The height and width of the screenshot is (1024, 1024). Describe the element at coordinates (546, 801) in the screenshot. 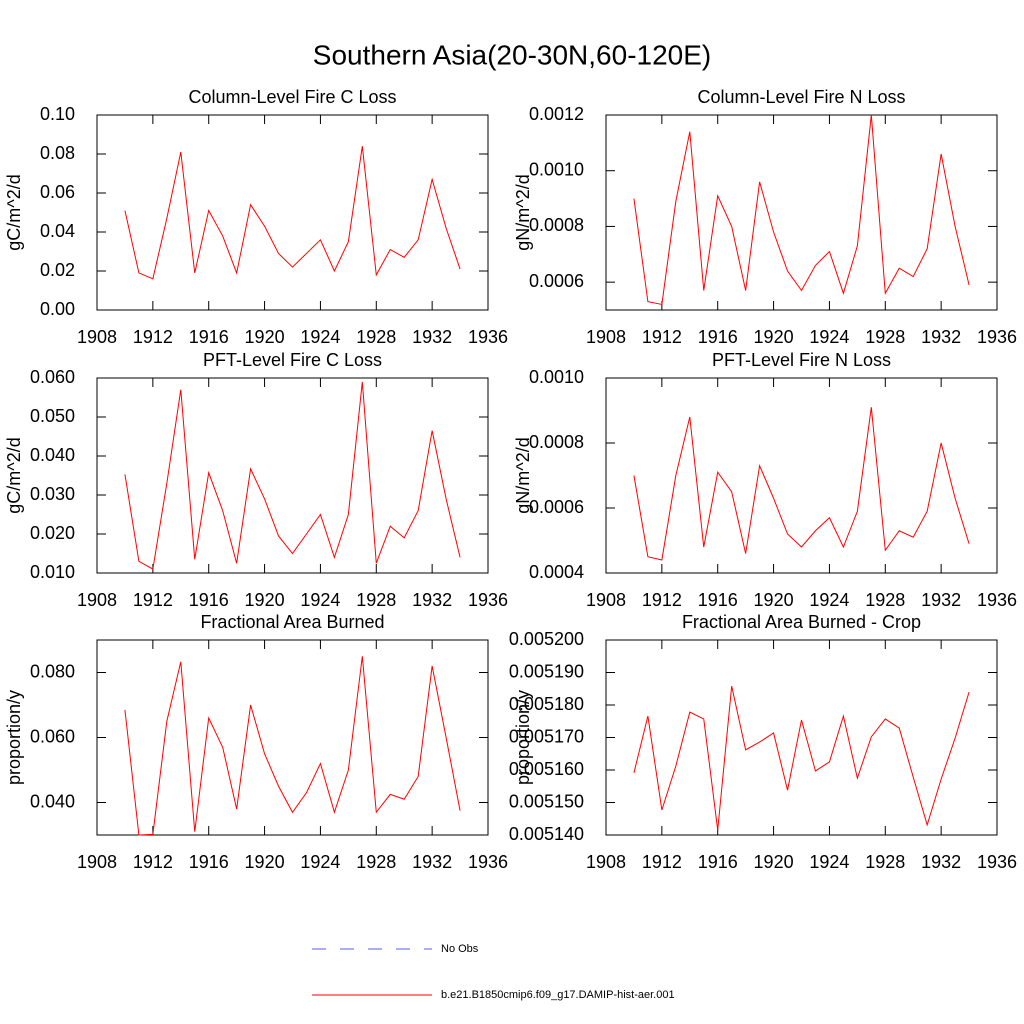

I see `y-tick-label: 0.005150` at that location.